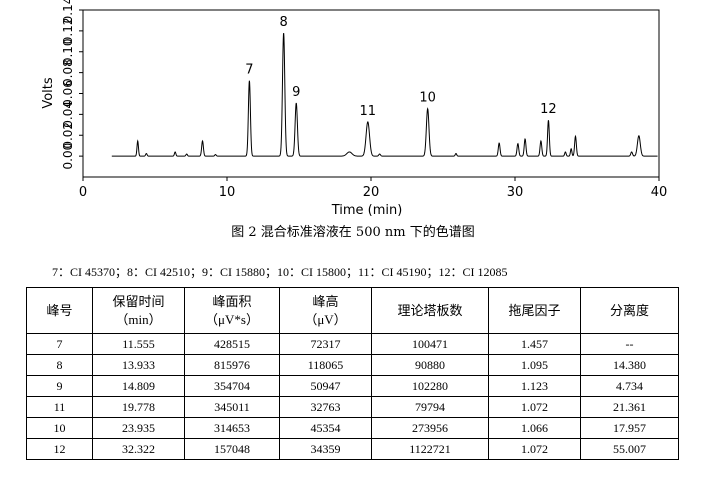  Describe the element at coordinates (430, 407) in the screenshot. I see `table-cell: 79794` at that location.